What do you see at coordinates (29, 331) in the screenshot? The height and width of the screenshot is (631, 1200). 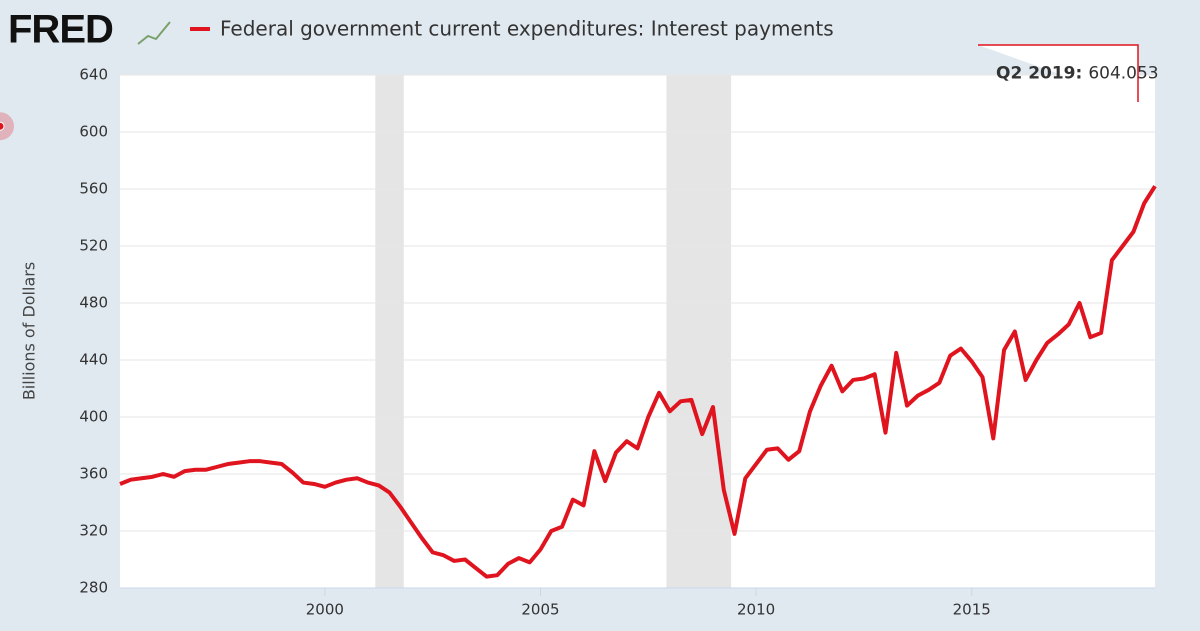 I see `y-axis-label: Billions of Dollars` at bounding box center [29, 331].